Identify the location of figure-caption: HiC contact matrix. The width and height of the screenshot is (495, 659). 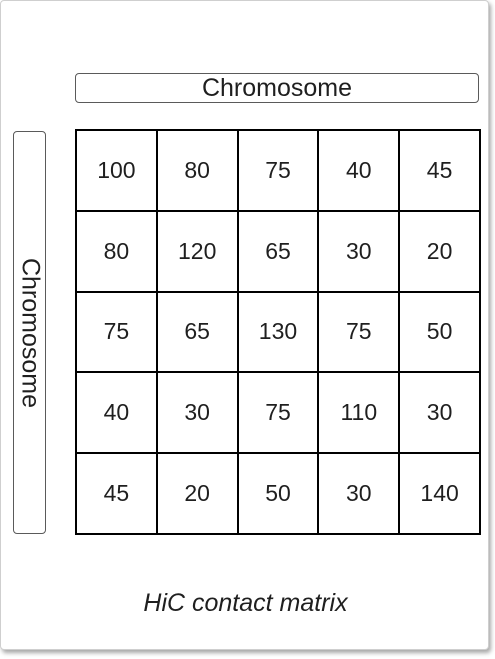
(245, 603).